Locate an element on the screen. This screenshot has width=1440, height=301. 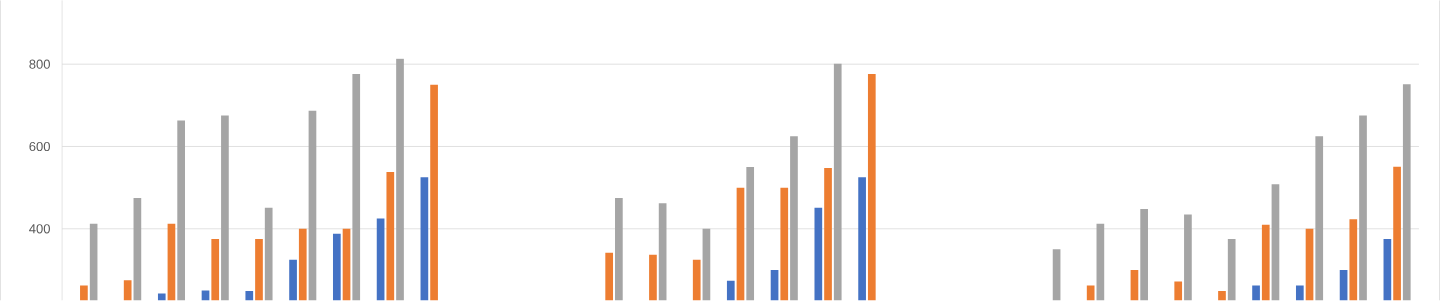
y-tick-label: 600 is located at coordinates (39, 146).